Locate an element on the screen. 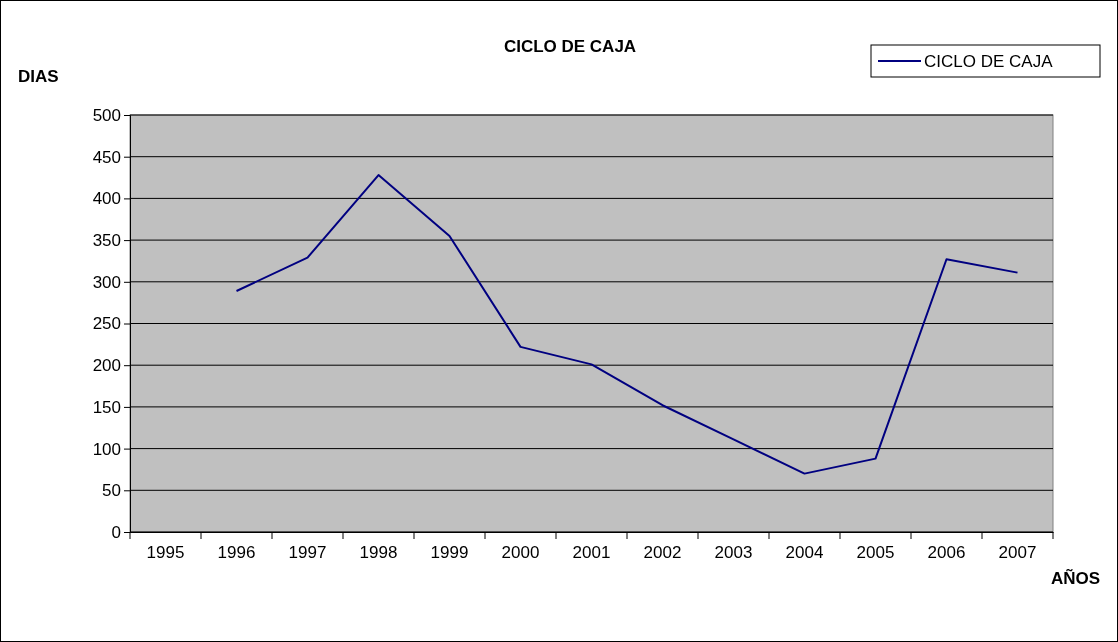 The height and width of the screenshot is (642, 1118). x-axis-title: AÑOS is located at coordinates (1075, 578).